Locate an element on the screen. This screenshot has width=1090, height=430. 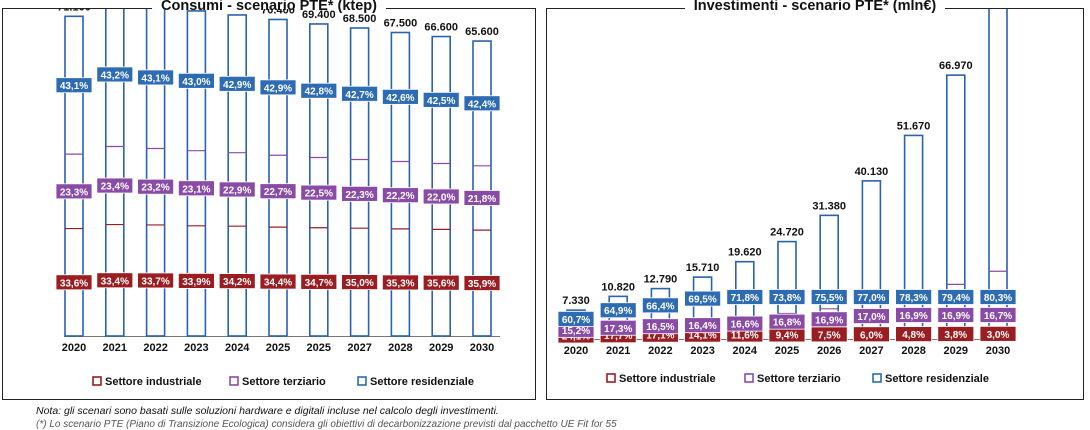
x-tick-label: 2024 is located at coordinates (237, 348).